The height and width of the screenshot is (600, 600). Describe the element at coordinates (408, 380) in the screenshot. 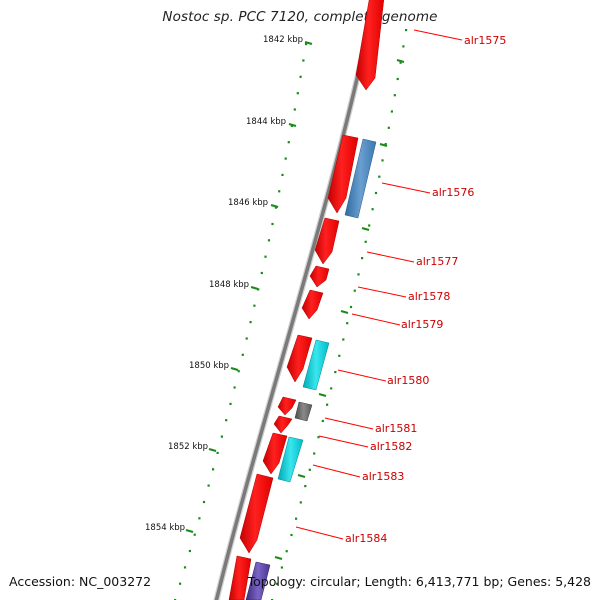

I see `gene-label-alr1580: alr1580` at that location.